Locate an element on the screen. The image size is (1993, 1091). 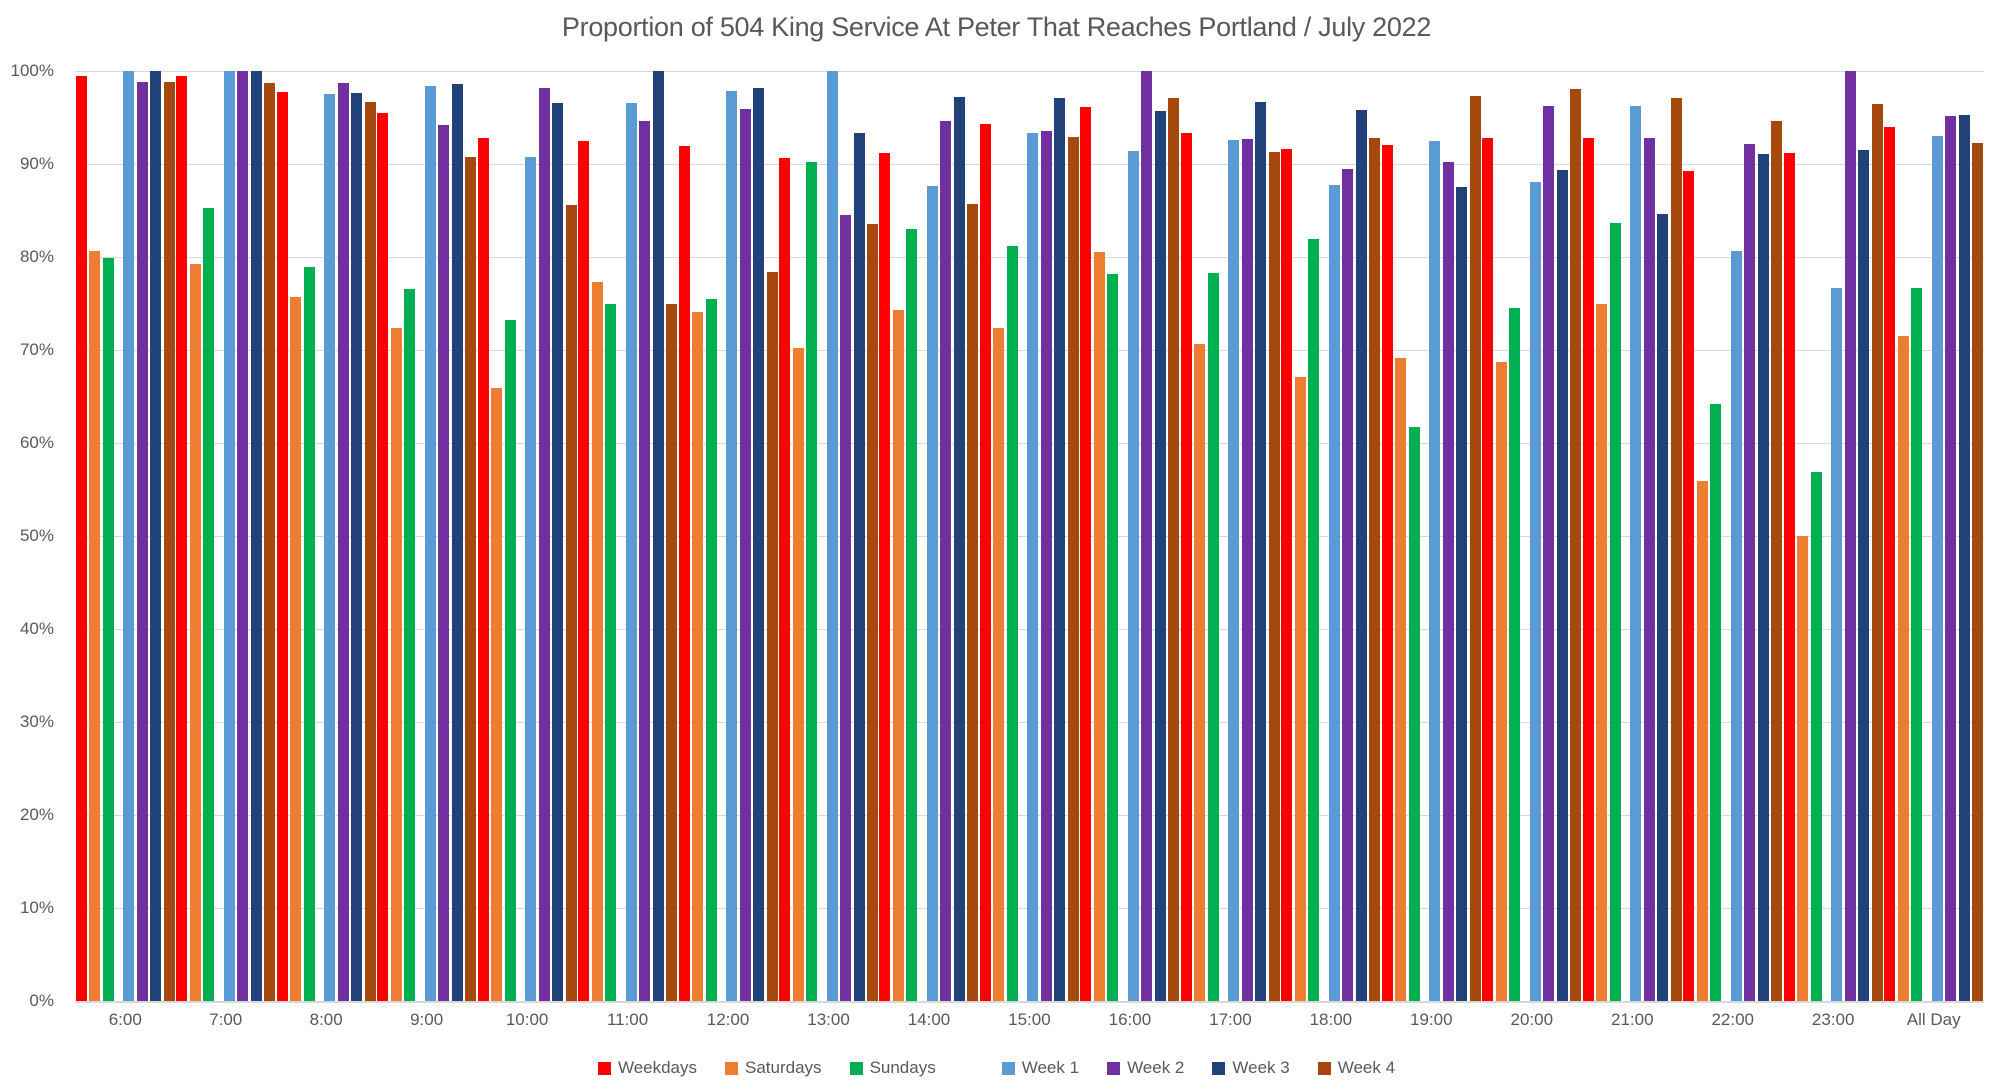
x-tick-label: 13:00 is located at coordinates (828, 1019).